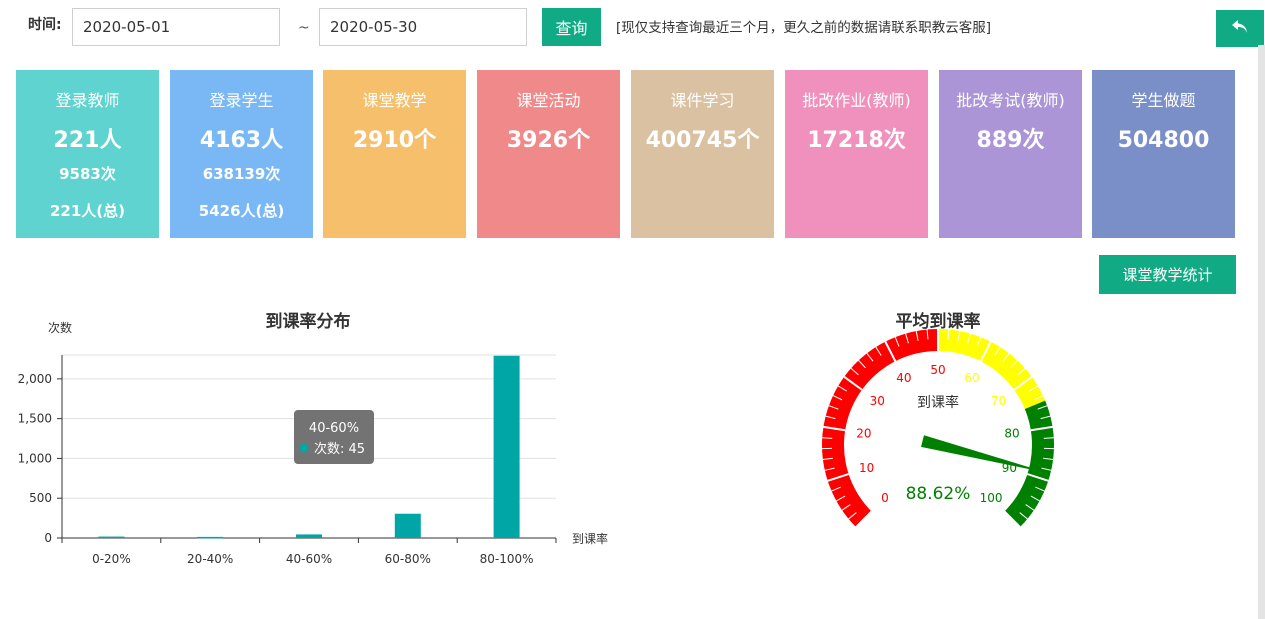 Image resolution: width=1265 pixels, height=619 pixels. I want to click on gauge-tick-label: 80, so click(1011, 433).